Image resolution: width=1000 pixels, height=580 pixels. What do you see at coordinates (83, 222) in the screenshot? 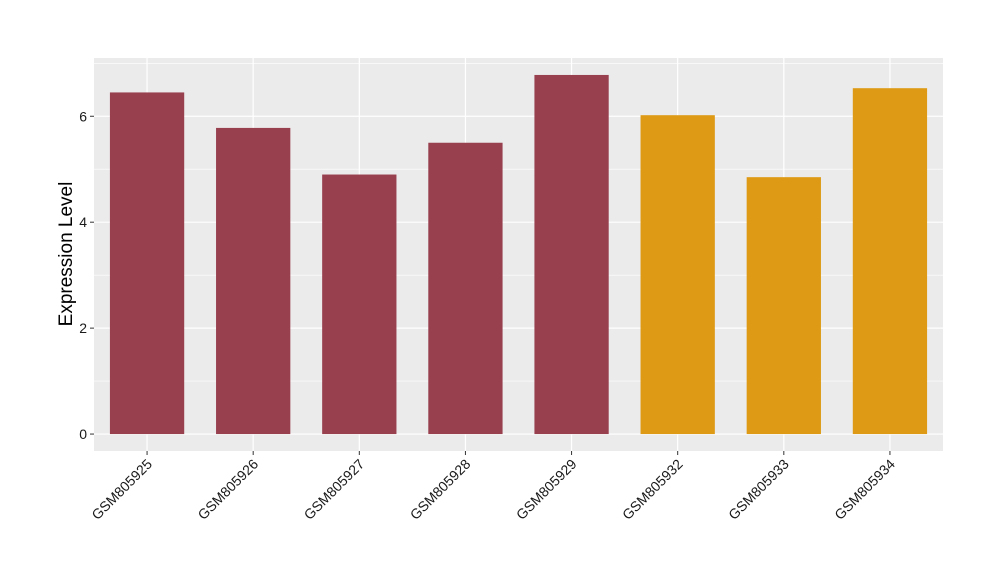
I see `y-tick-label: 4` at bounding box center [83, 222].